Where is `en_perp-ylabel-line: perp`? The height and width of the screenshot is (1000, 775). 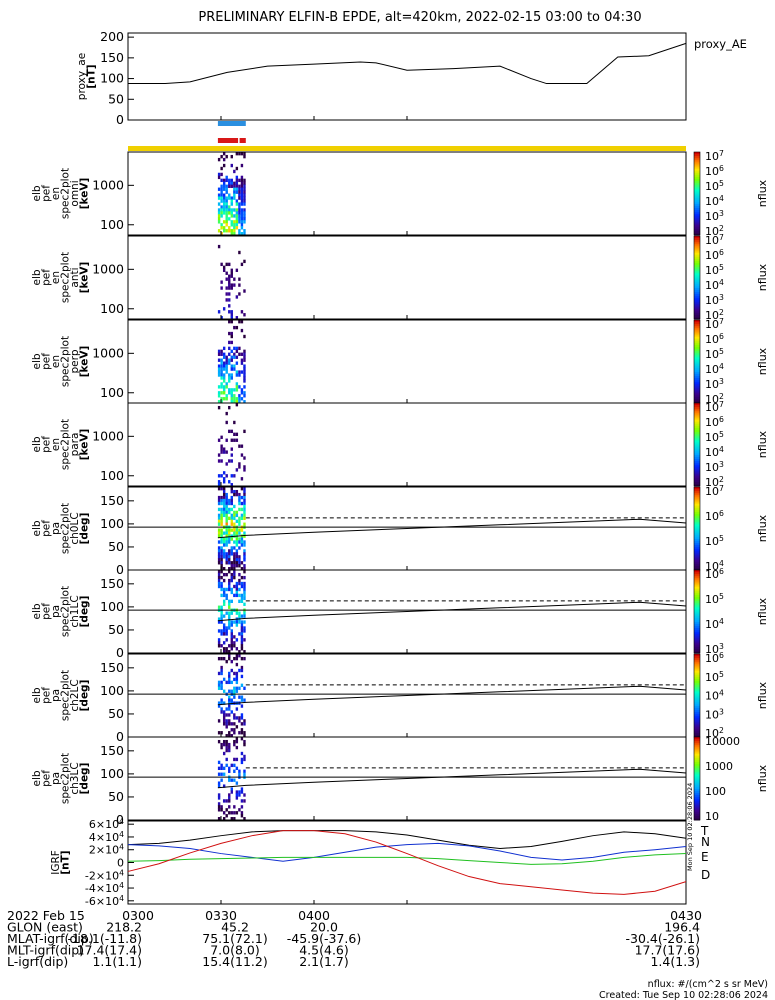
en_perp-ylabel-line: perp is located at coordinates (75, 361).